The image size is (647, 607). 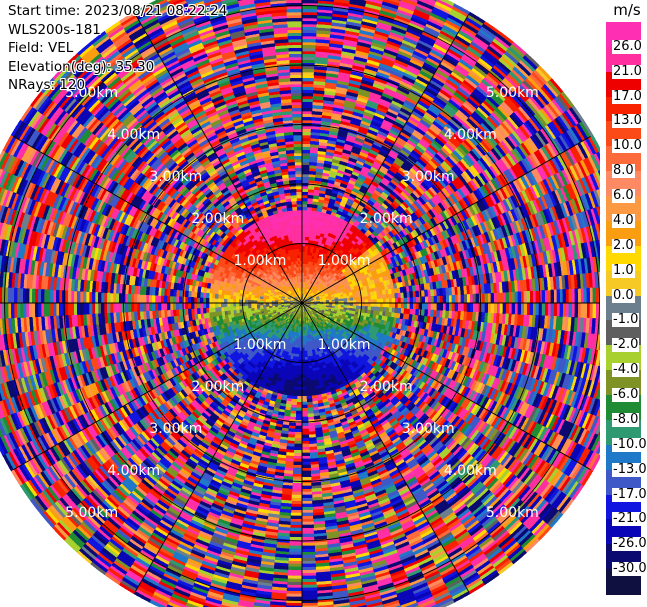 I want to click on colorbar-tick: 10.0, so click(x=627, y=146).